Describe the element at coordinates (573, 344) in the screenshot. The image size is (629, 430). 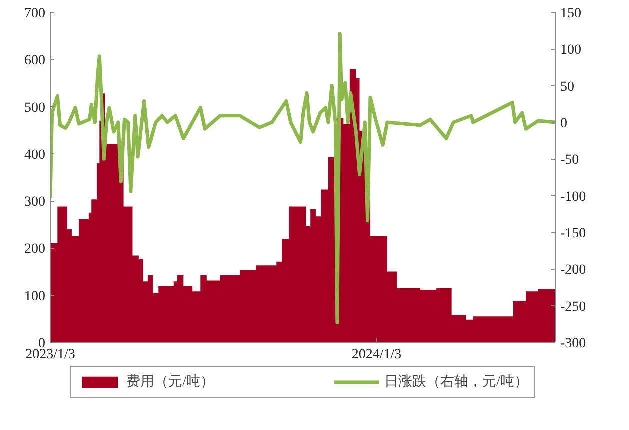
I see `y2-tick-label: -300` at that location.